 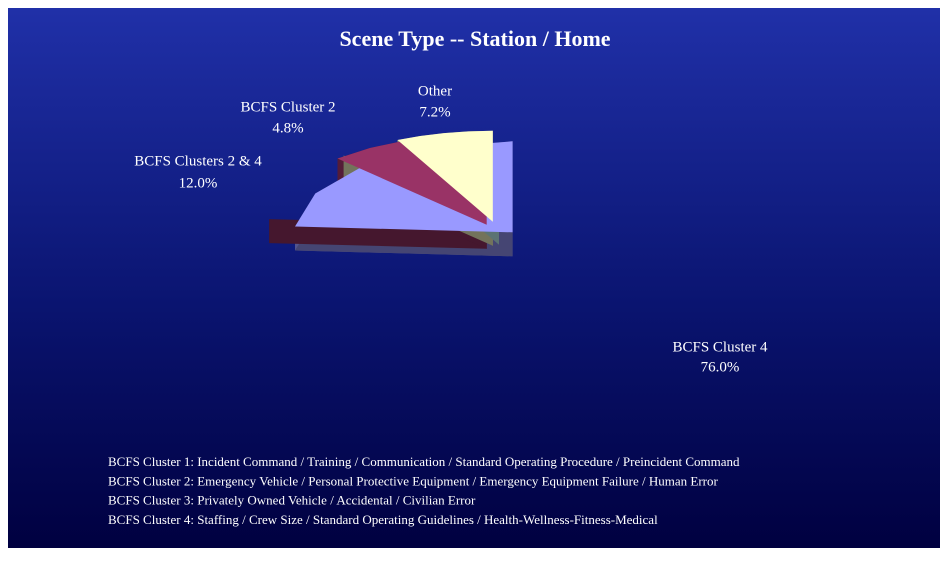 I want to click on slice-label: BCFS Cluster 2, so click(x=287, y=107).